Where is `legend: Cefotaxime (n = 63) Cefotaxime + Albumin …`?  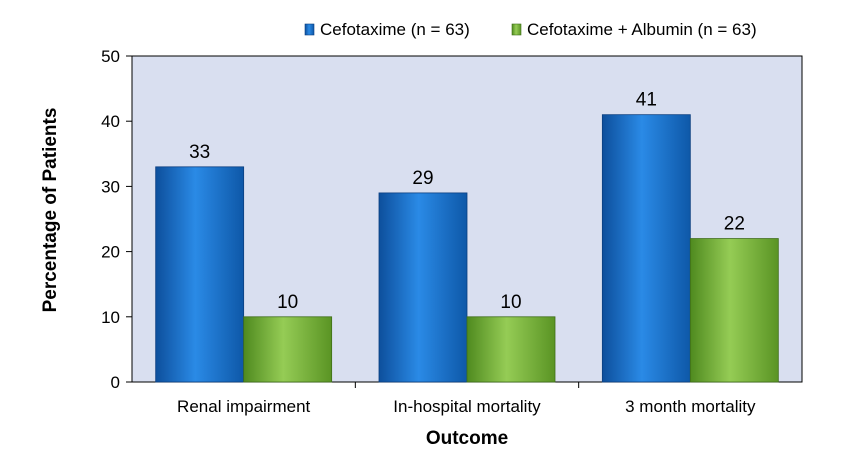
legend: Cefotaxime (n = 63) Cefotaxime + Albumin … is located at coordinates (530, 29).